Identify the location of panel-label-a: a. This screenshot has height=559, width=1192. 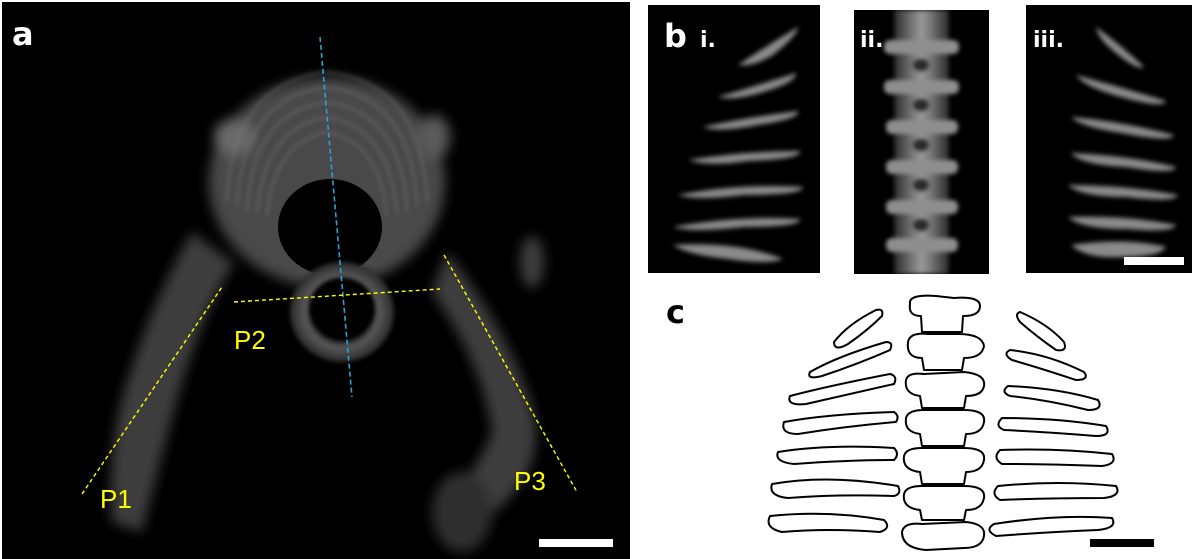
(23, 34).